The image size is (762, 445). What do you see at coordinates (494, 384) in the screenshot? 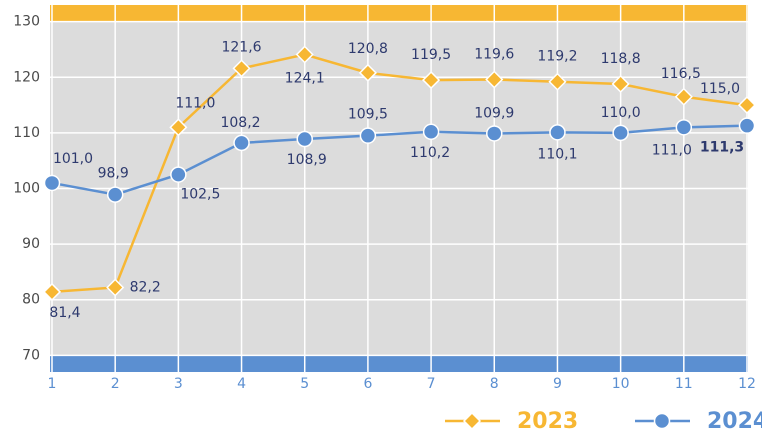
I see `x-tick-label: 8` at bounding box center [494, 384].